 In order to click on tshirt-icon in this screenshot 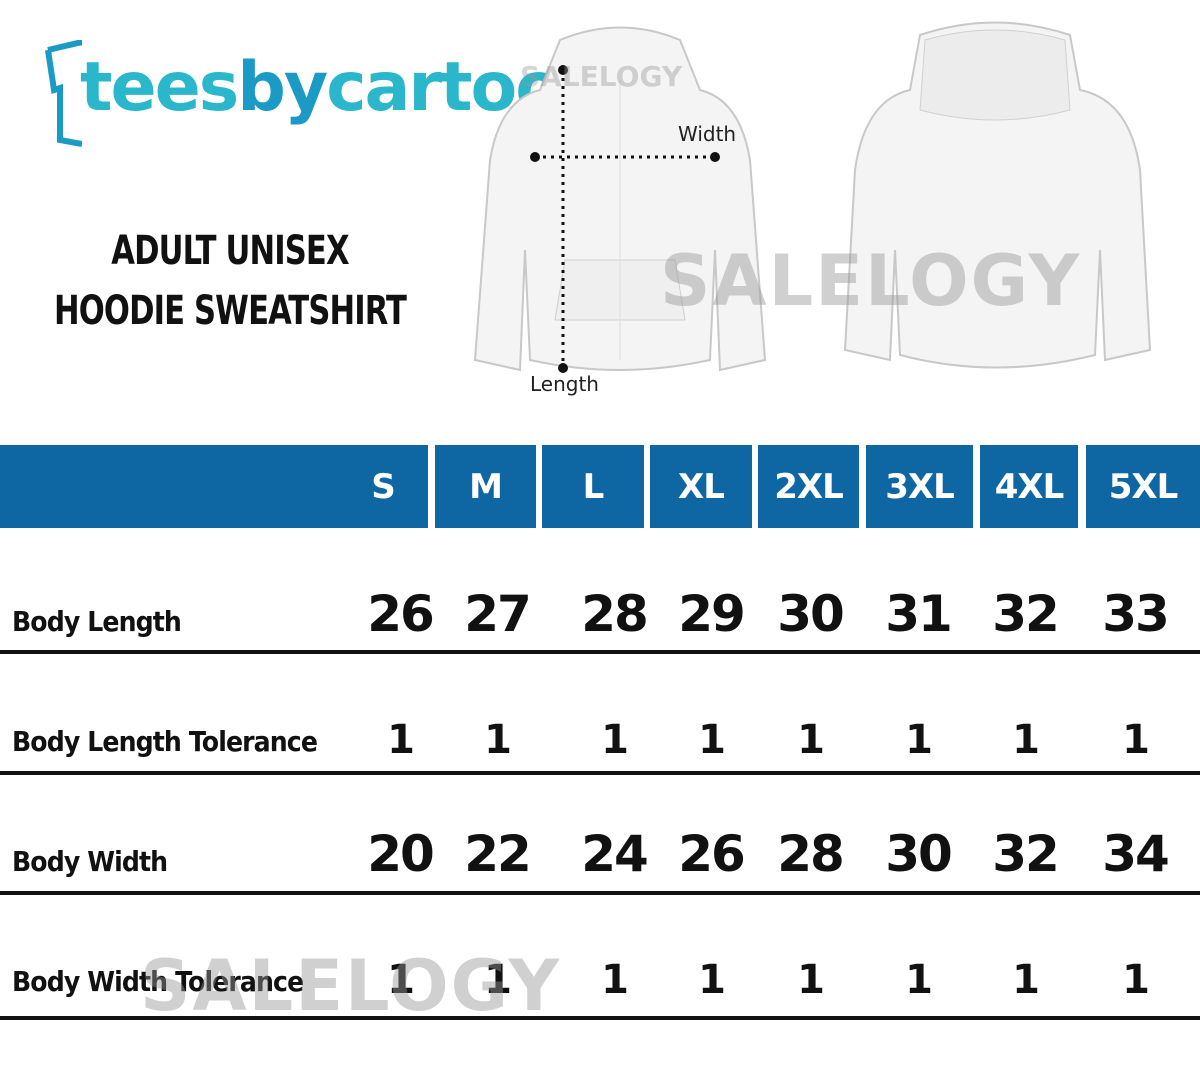, I will do `click(63, 93)`.